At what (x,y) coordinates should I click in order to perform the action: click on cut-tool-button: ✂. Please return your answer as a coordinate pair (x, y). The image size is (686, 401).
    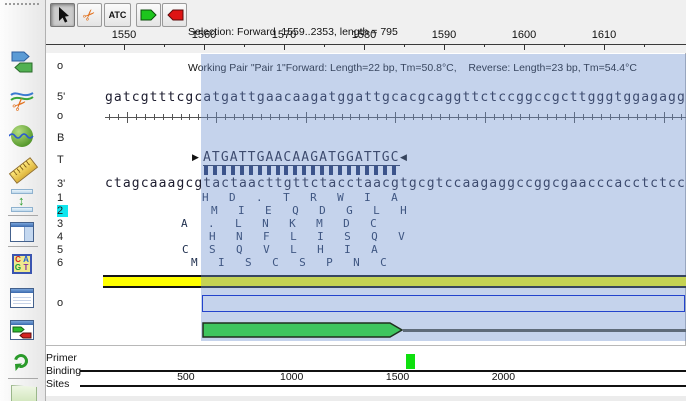
    Looking at the image, I should click on (89, 15).